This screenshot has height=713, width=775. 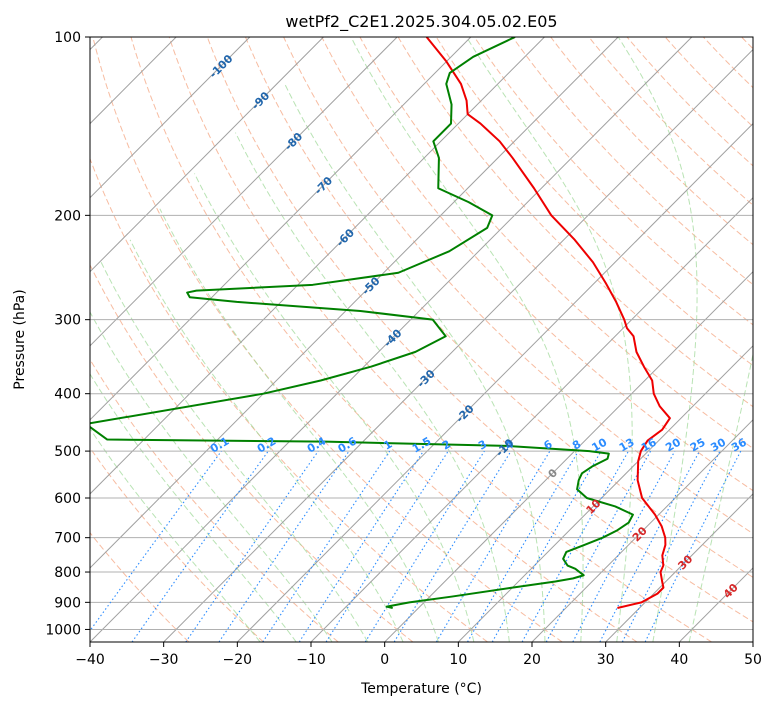 What do you see at coordinates (164, 660) in the screenshot?
I see `x-tick-label: −30` at bounding box center [164, 660].